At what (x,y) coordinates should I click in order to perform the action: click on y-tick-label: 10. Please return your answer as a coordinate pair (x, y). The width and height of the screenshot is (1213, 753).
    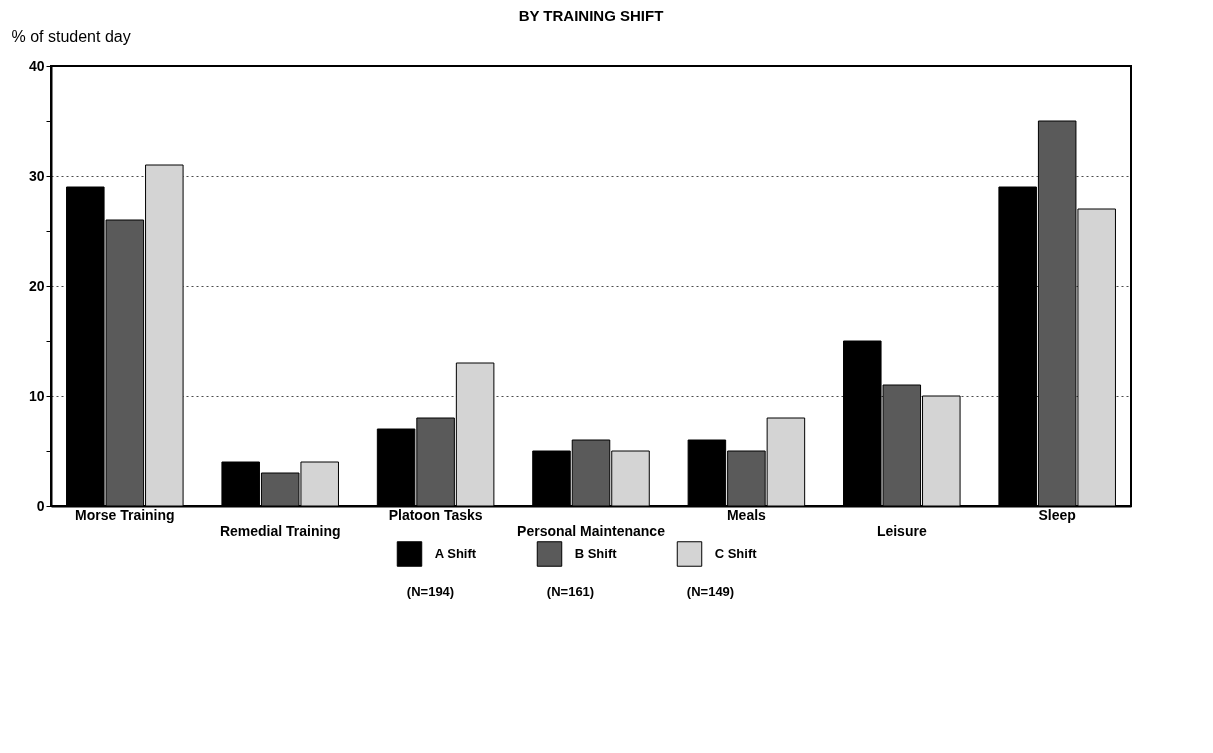
    Looking at the image, I should click on (36, 395).